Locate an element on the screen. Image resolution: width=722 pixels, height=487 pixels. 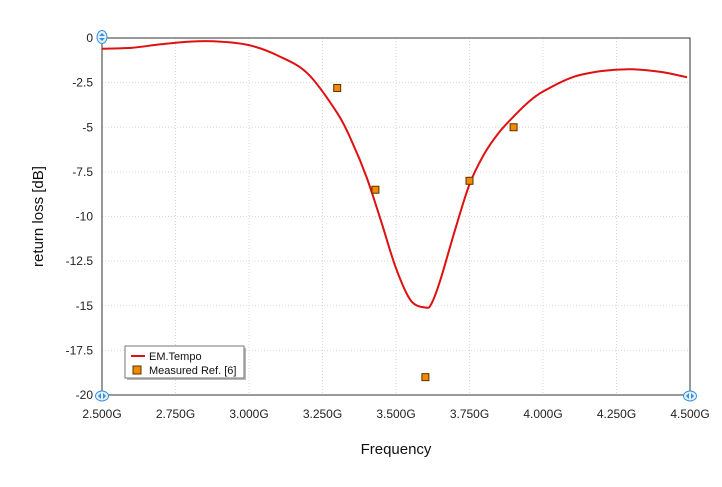
y-tick-label: -12.5 is located at coordinates (80, 261).